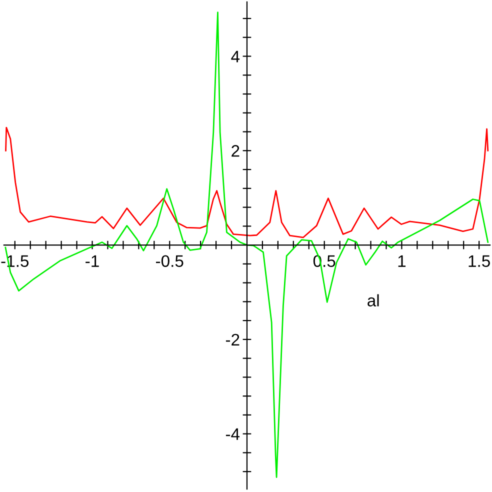 The image size is (492, 492). I want to click on x-tick-label: -1, so click(92, 261).